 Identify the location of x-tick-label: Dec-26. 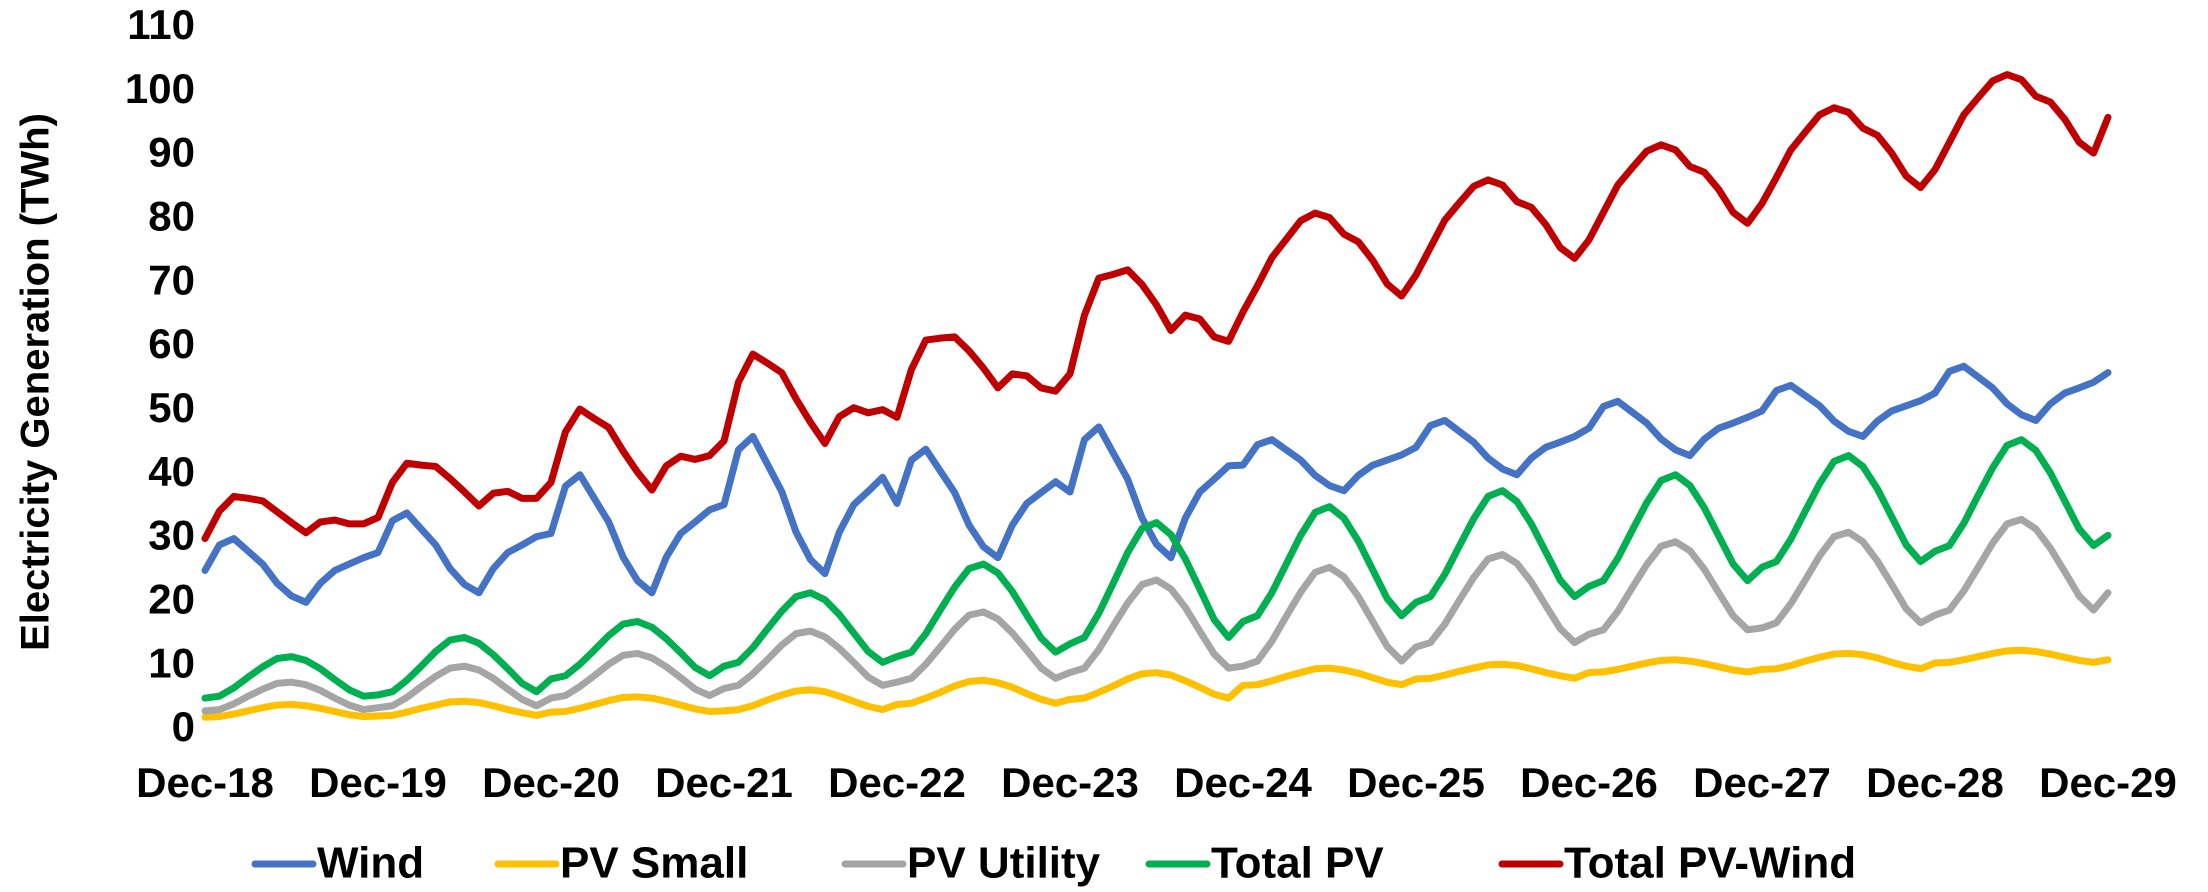
(1589, 782).